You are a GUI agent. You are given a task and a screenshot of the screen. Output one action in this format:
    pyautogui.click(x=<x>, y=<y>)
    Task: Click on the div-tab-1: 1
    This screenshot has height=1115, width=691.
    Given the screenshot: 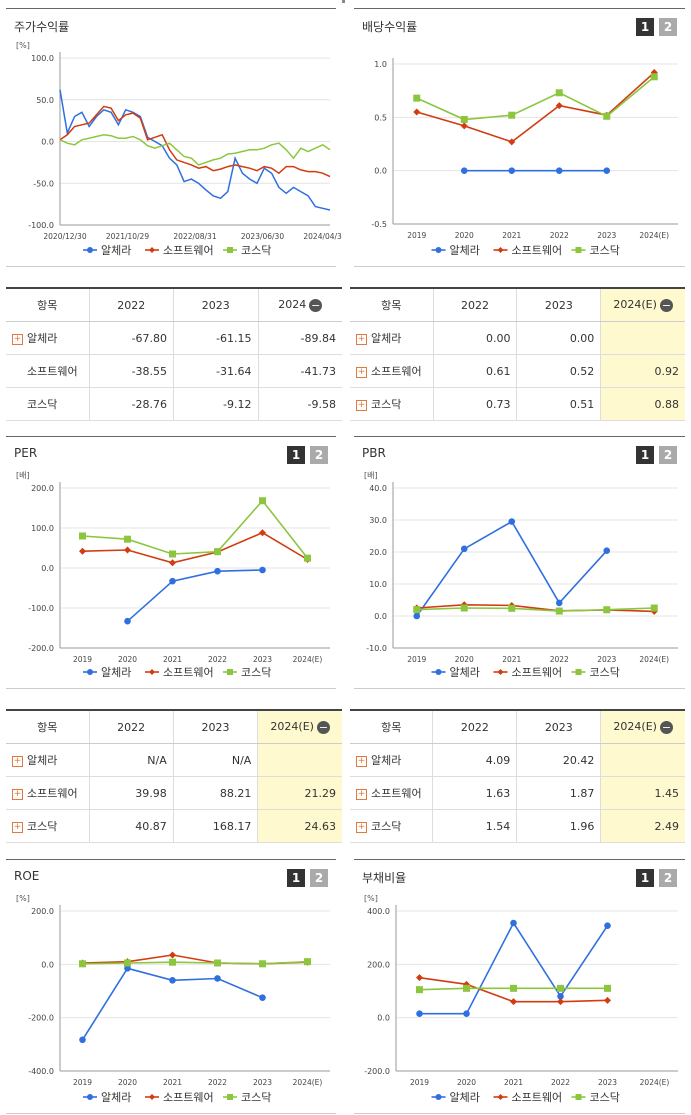 What is the action you would take?
    pyautogui.click(x=645, y=27)
    